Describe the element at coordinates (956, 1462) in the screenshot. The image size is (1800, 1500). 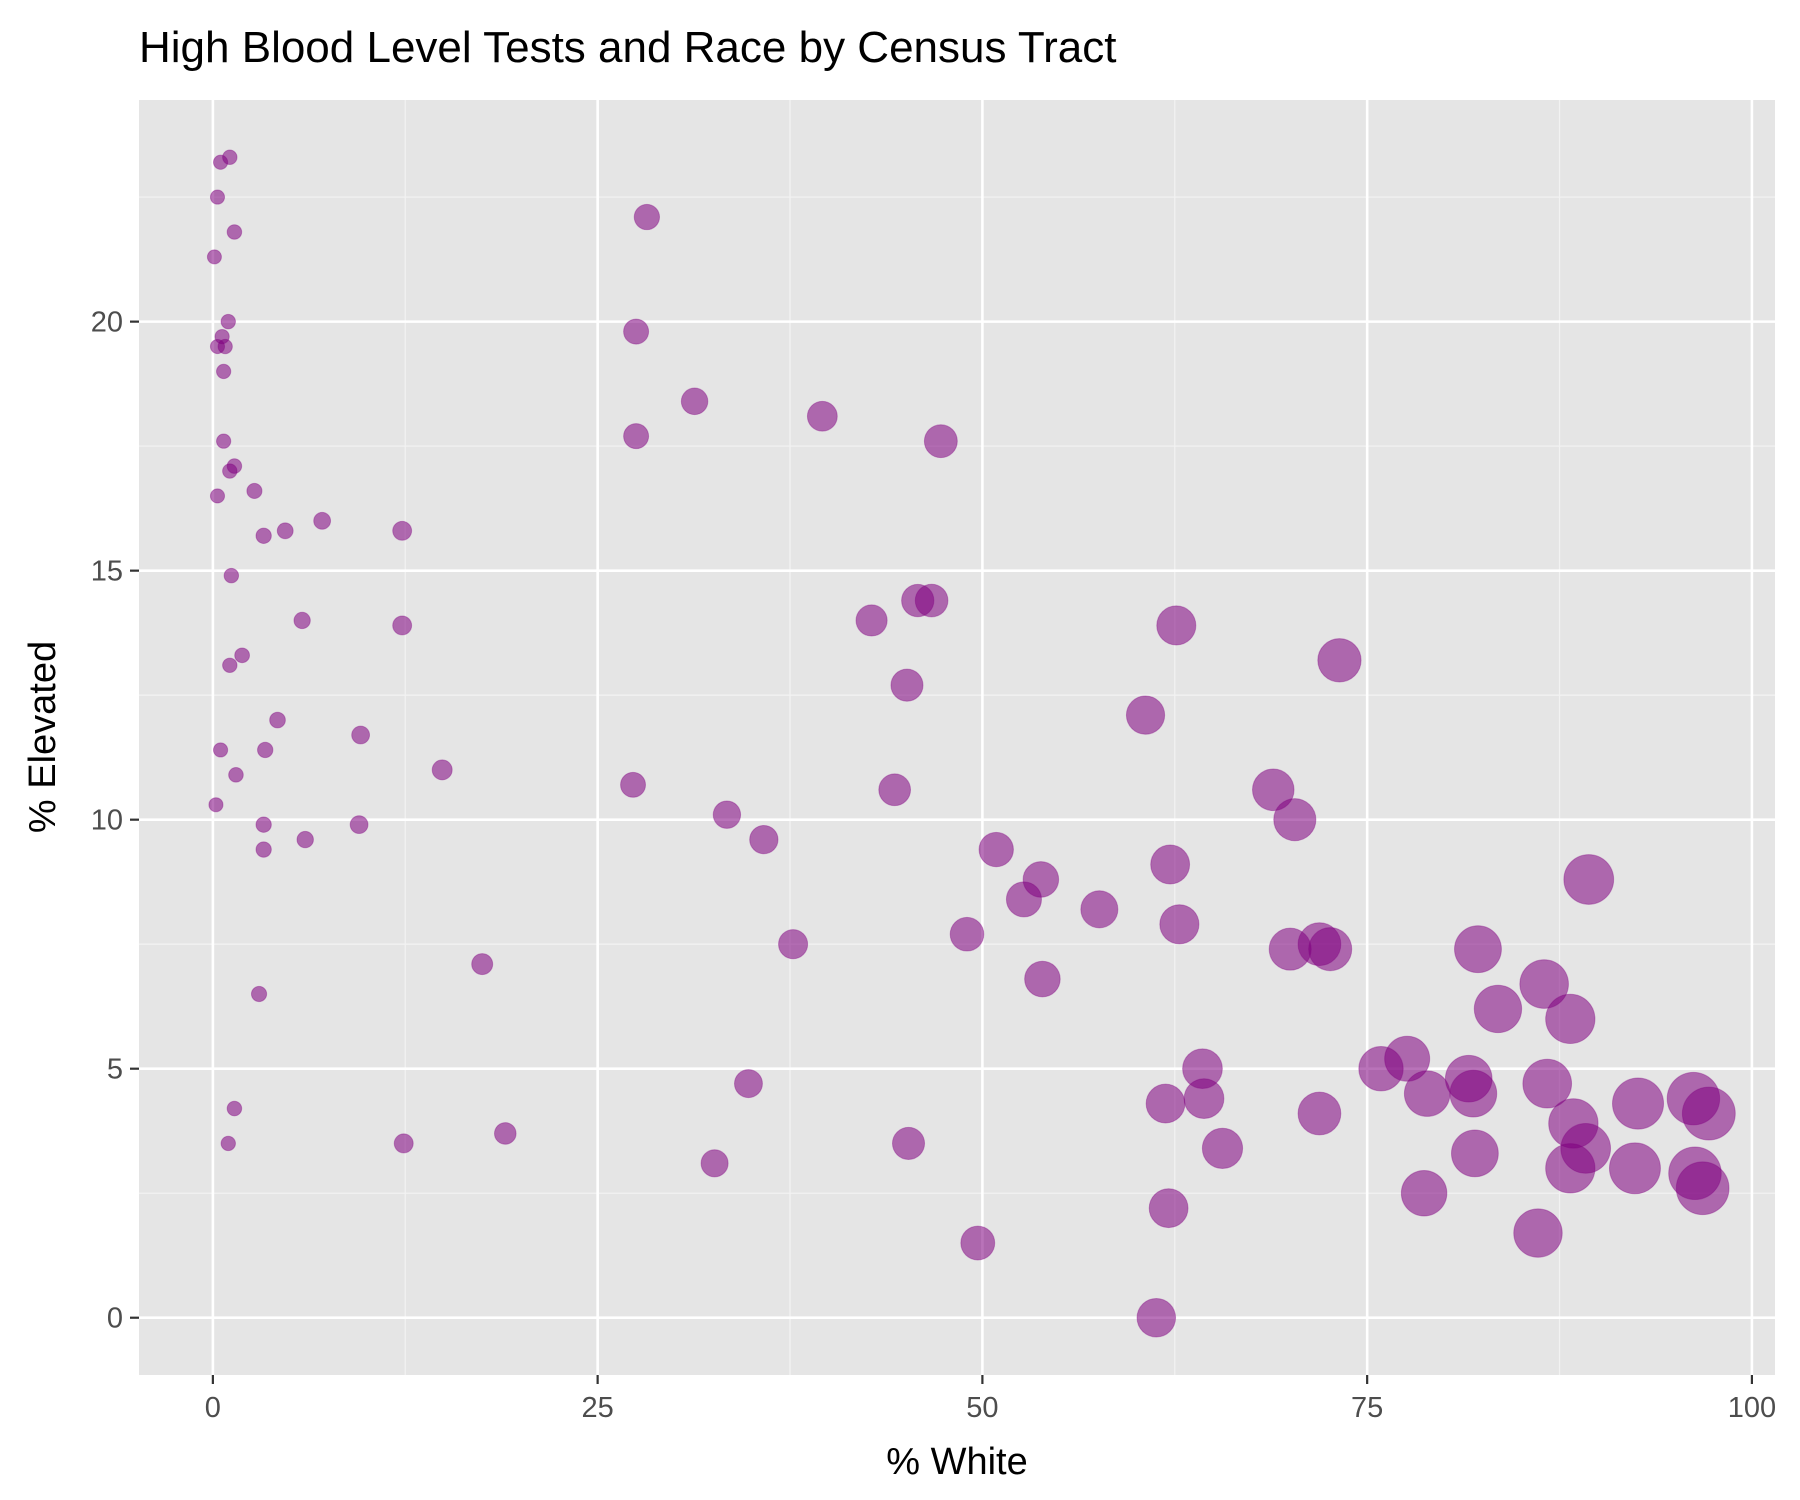
I see `x-axis-title: % White` at that location.